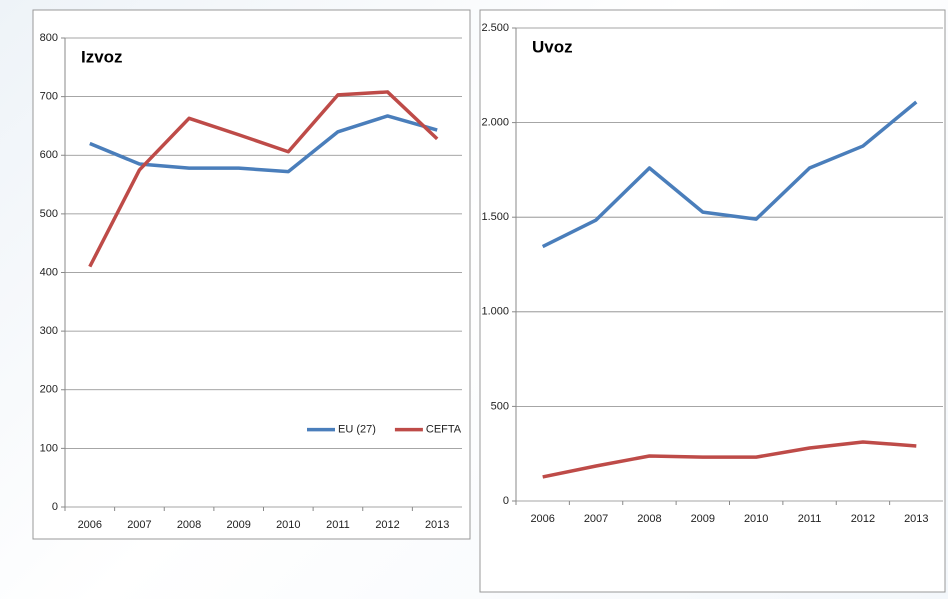  Describe the element at coordinates (49, 331) in the screenshot. I see `y-tick-label: 300` at that location.